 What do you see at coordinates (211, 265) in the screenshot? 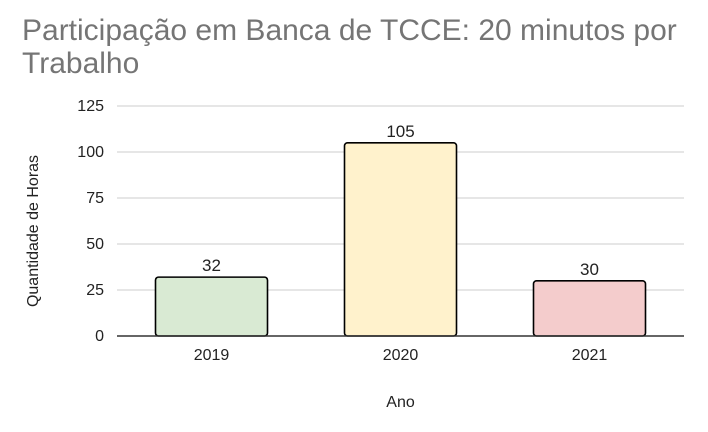
I see `data-label: 32` at bounding box center [211, 265].